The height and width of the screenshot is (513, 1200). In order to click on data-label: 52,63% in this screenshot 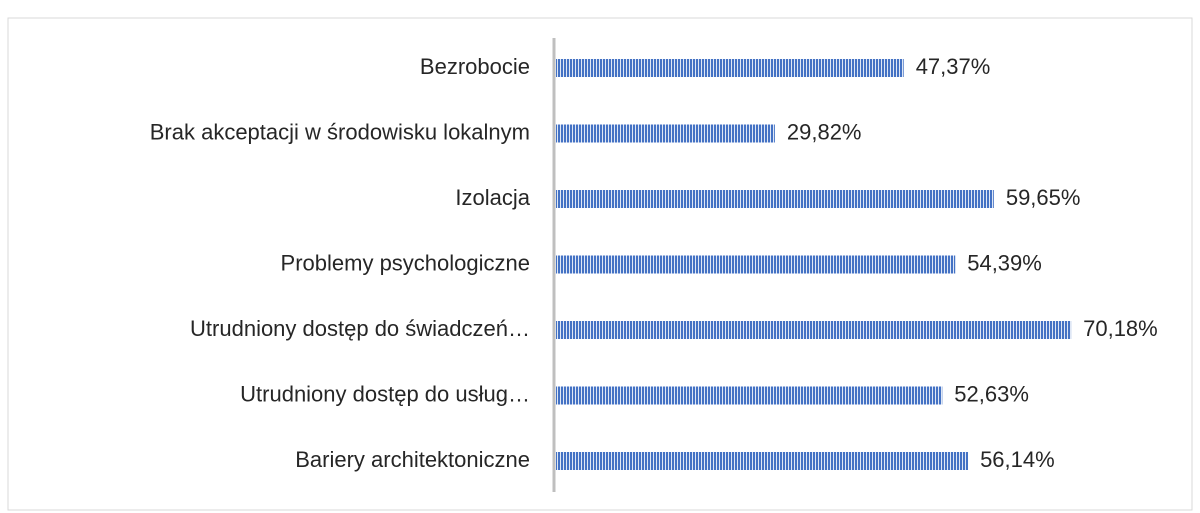, I will do `click(991, 393)`.